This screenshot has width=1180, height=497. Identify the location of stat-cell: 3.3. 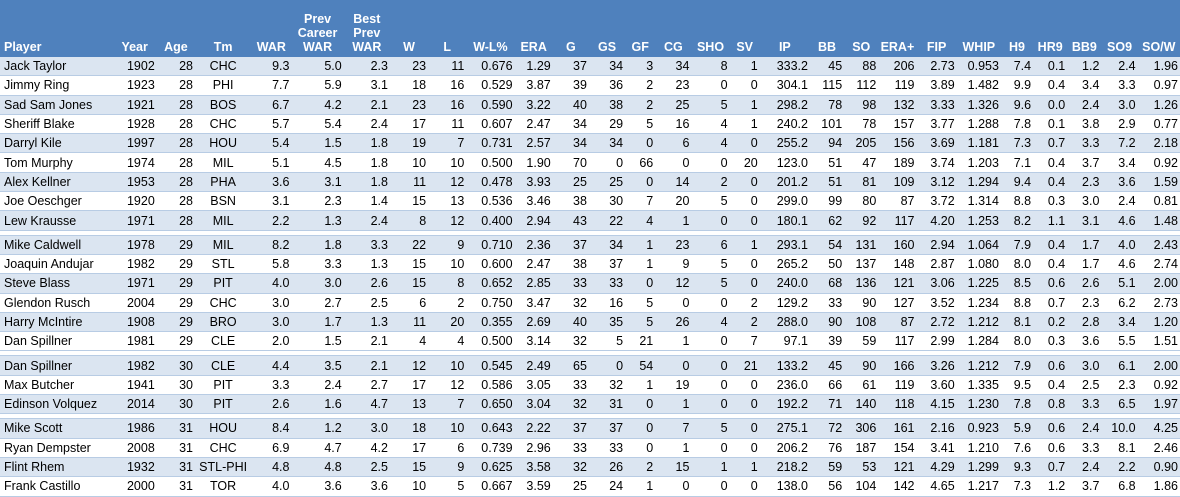
(1084, 448).